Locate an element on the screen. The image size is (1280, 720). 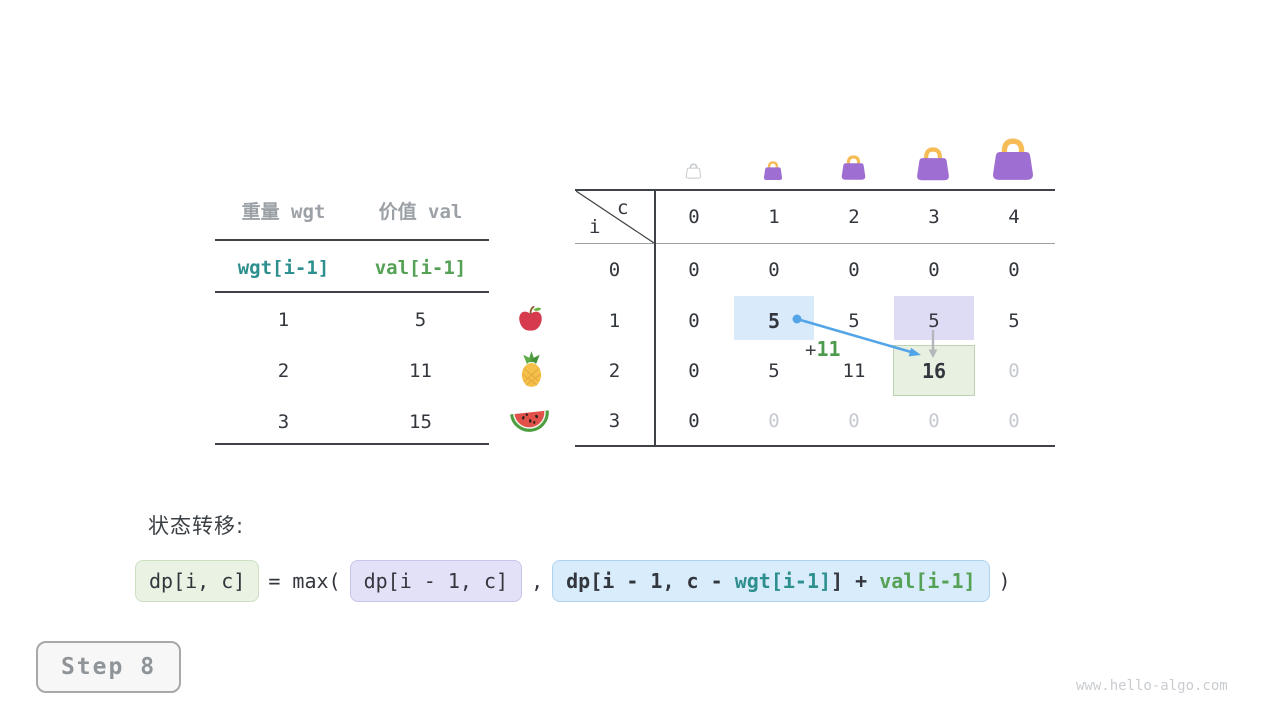
item-1-weight: 1 is located at coordinates (283, 320).